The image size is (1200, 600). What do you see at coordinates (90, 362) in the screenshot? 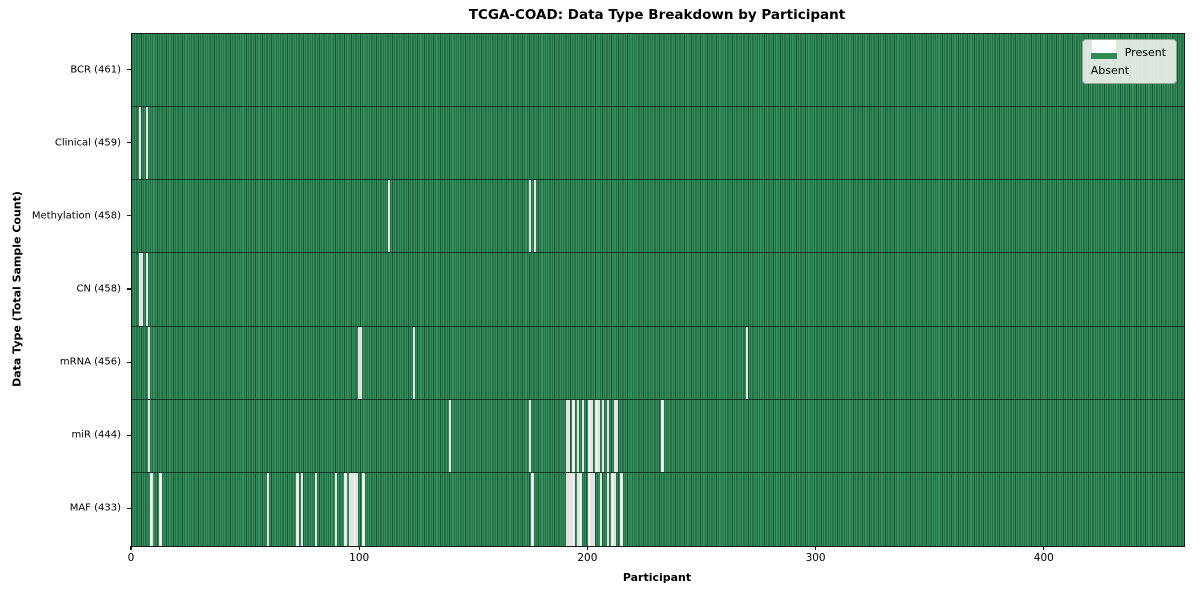
I see `y-tick-label-mrna: mRNA (456)` at bounding box center [90, 362].